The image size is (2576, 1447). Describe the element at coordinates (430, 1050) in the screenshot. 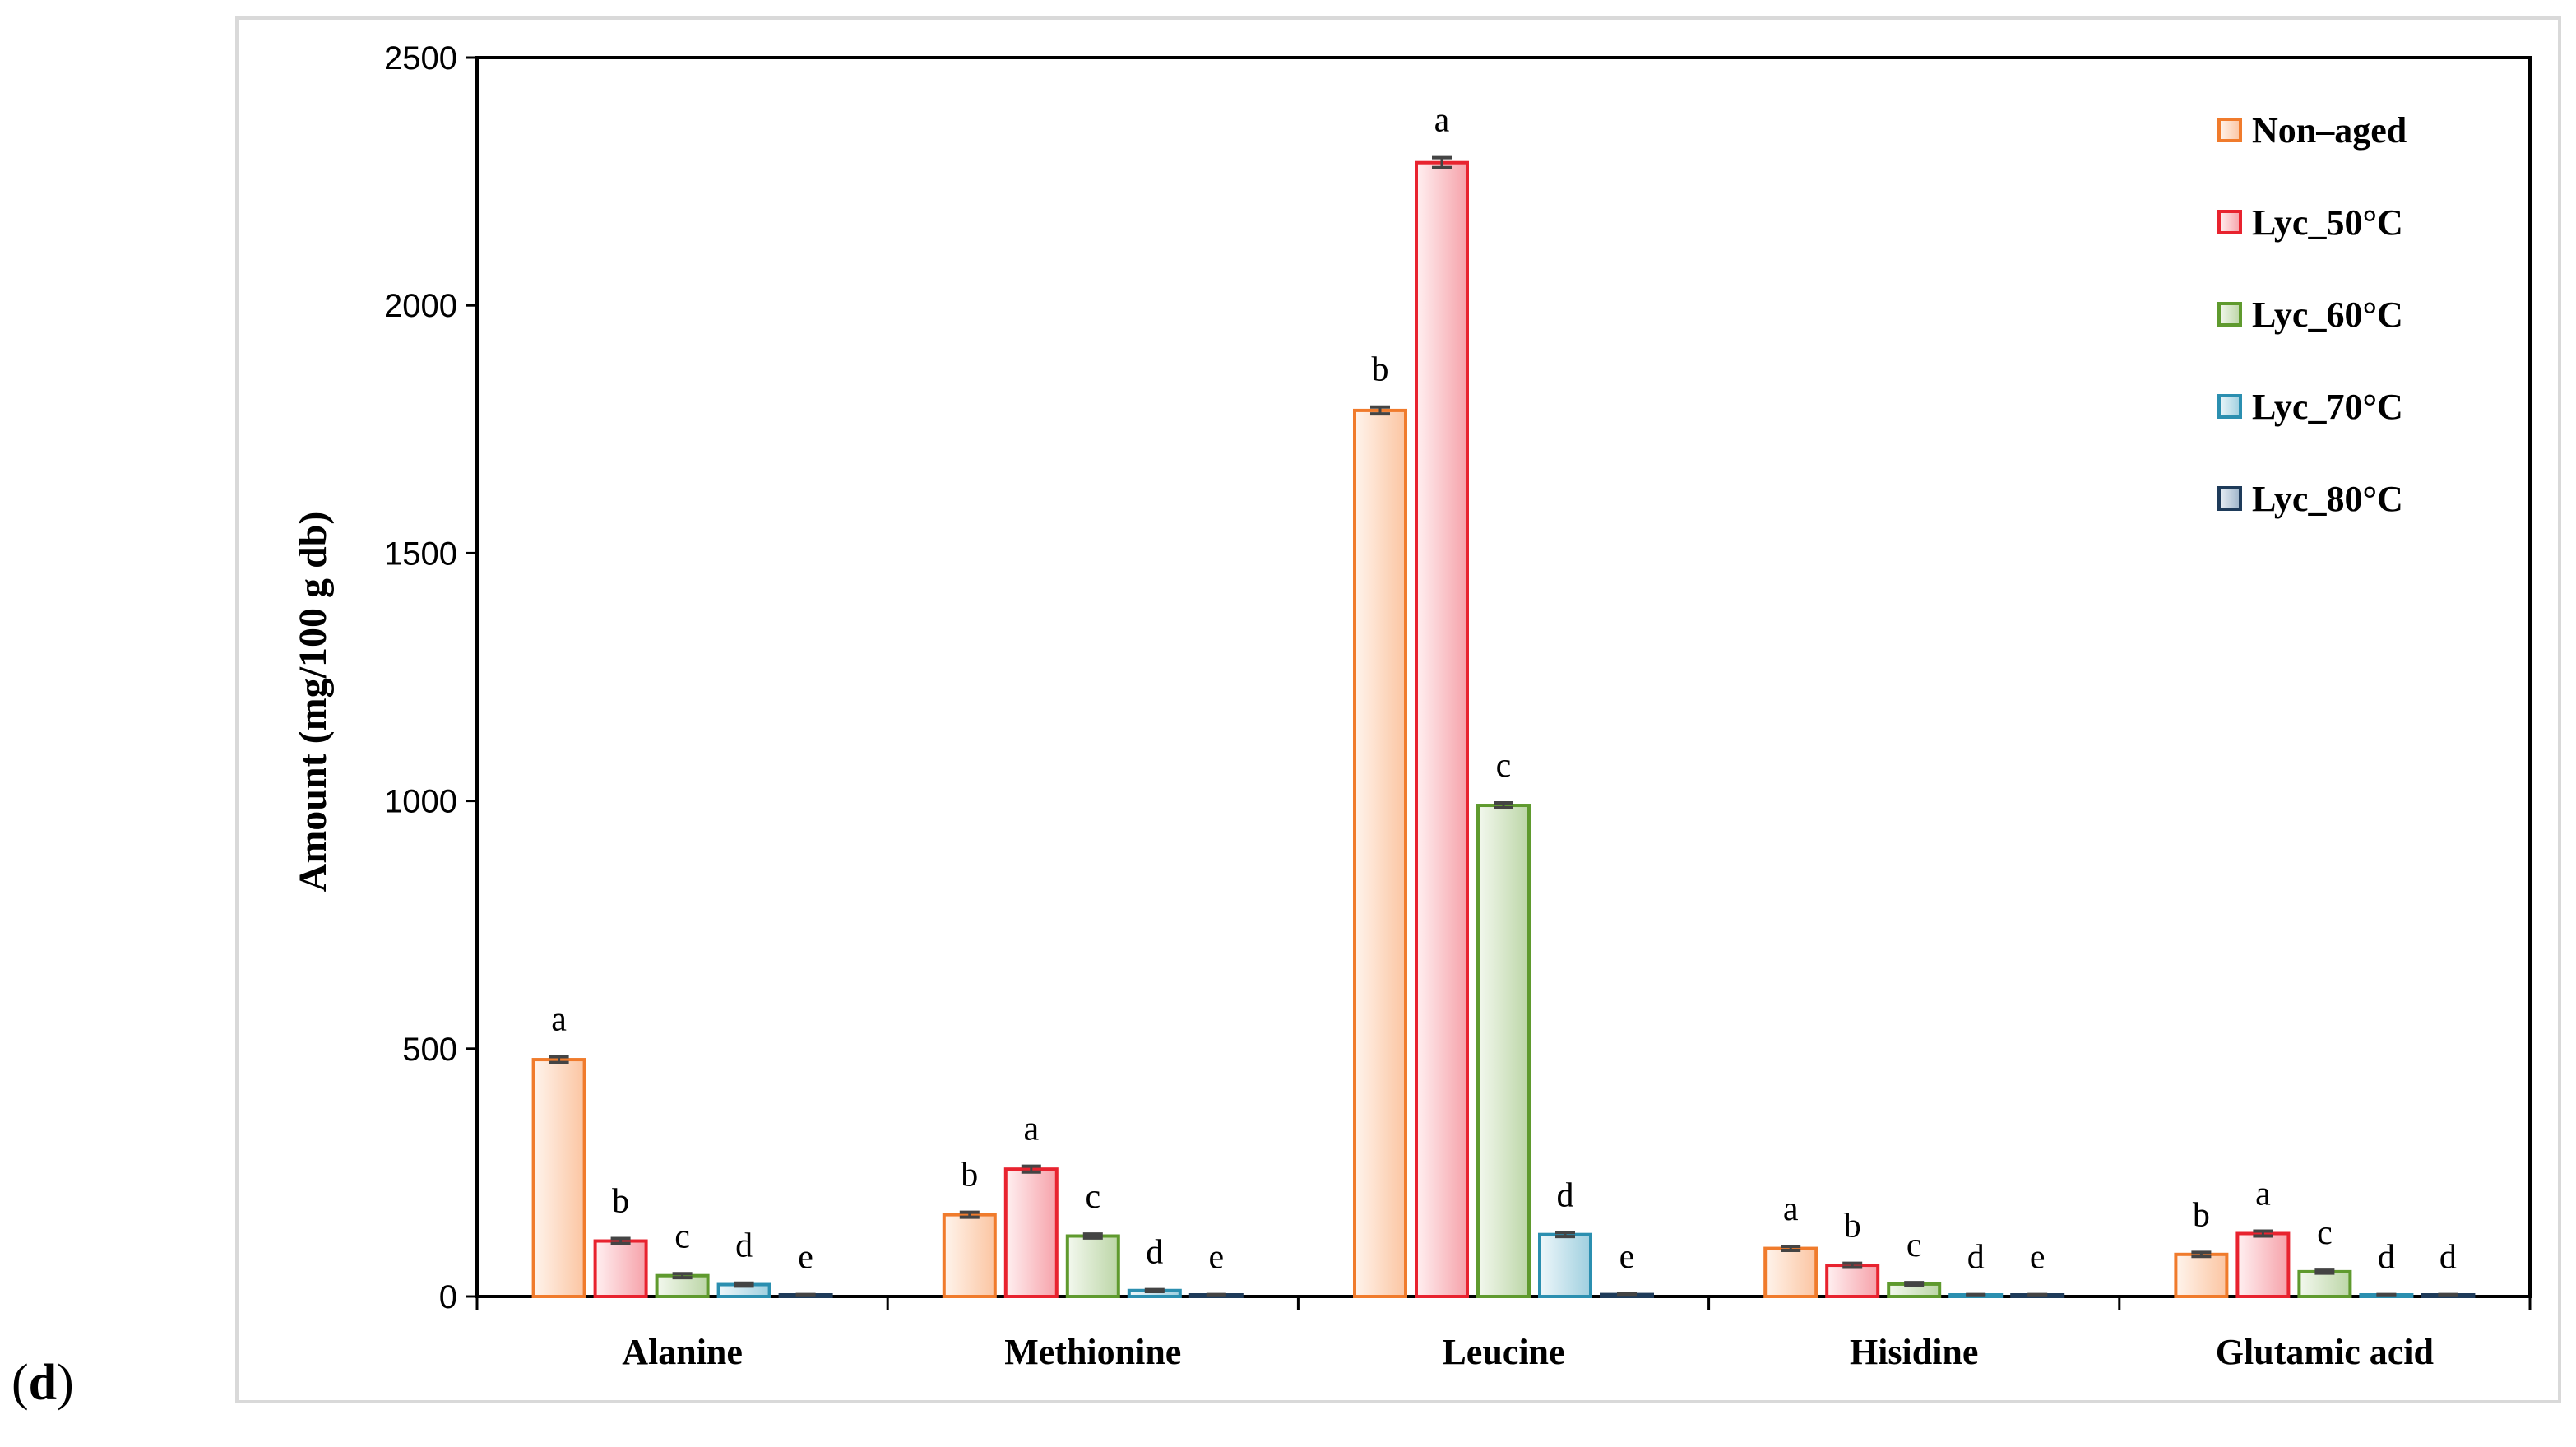

I see `y-tick-label: 500` at that location.